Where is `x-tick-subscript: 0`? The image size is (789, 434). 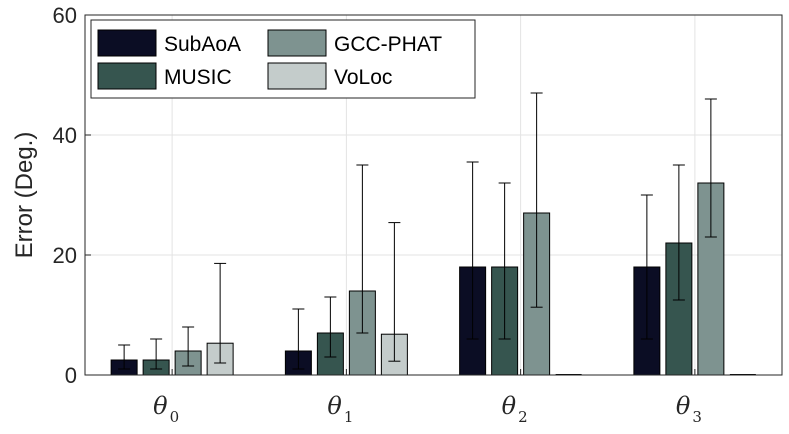
x-tick-subscript: 0 is located at coordinates (175, 417).